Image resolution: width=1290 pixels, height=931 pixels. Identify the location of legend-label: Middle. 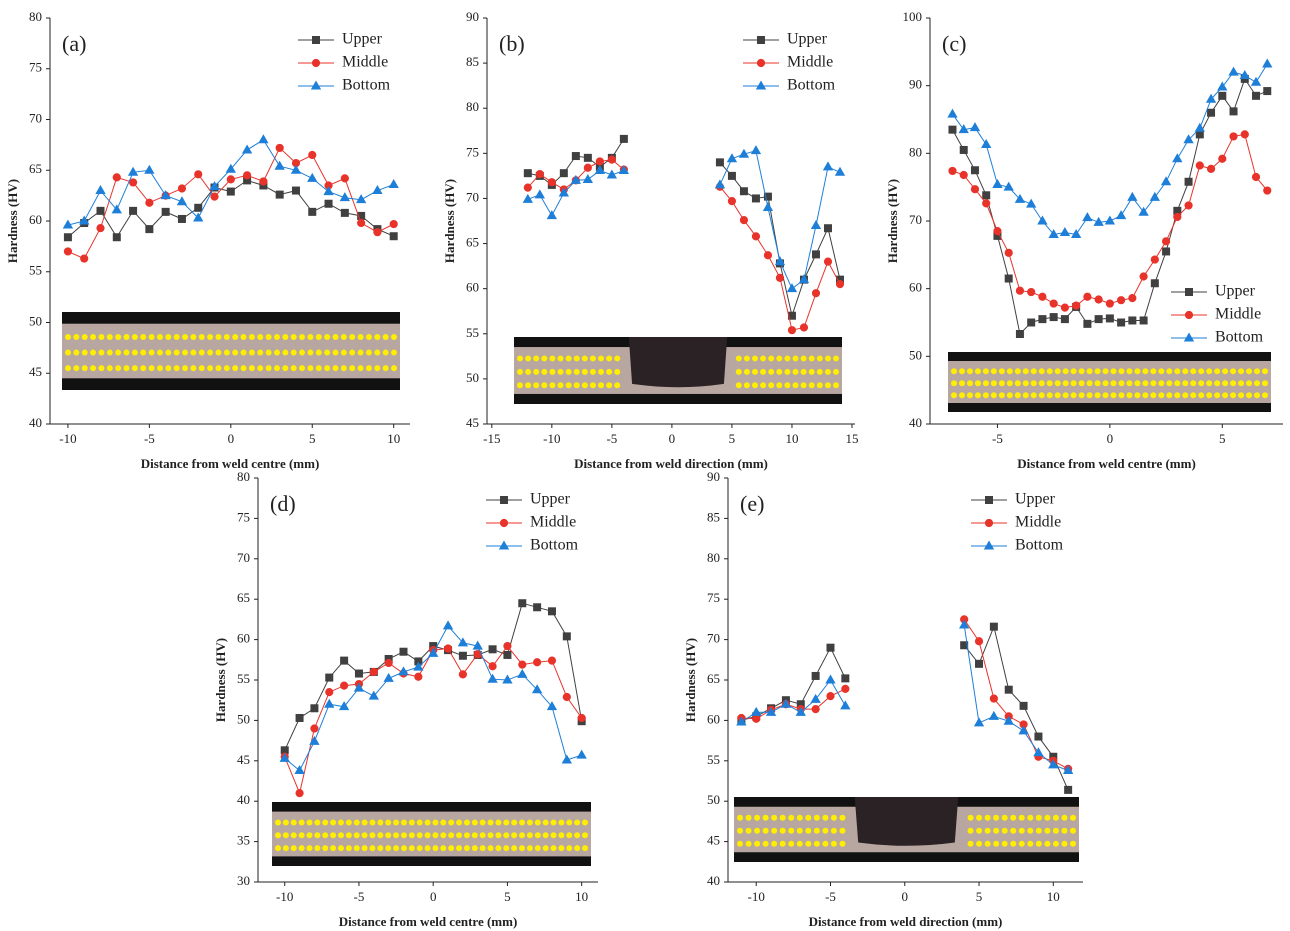
(365, 62).